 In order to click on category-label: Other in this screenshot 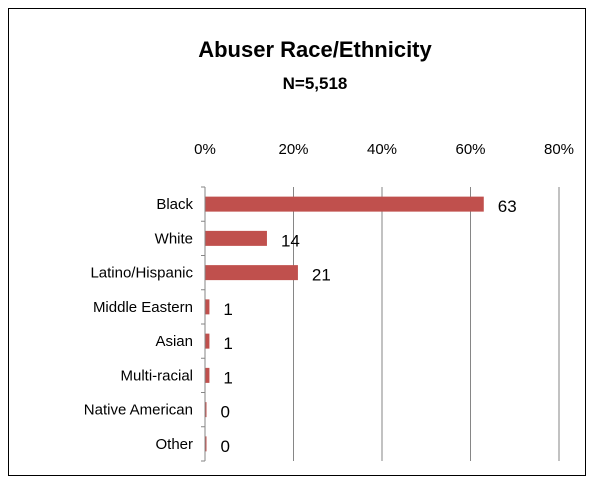, I will do `click(174, 444)`.